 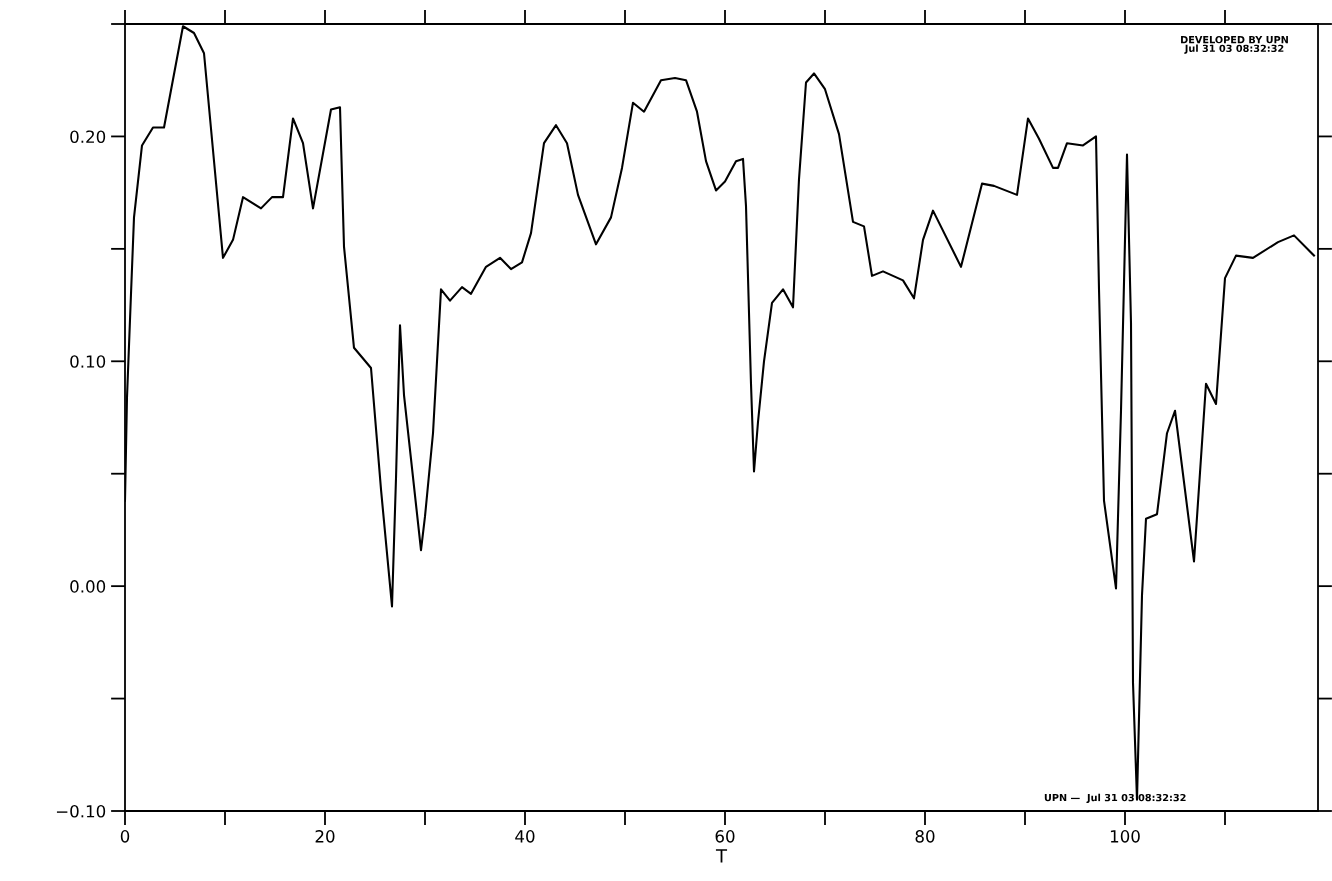 I want to click on y-tick-label: 0.10, so click(x=88, y=361).